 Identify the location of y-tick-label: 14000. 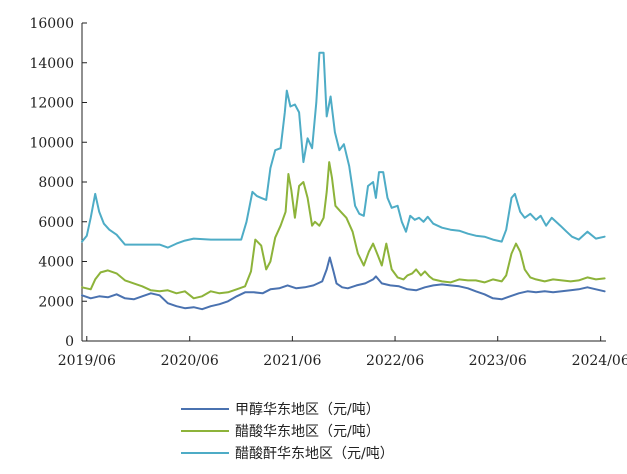
(51, 64).